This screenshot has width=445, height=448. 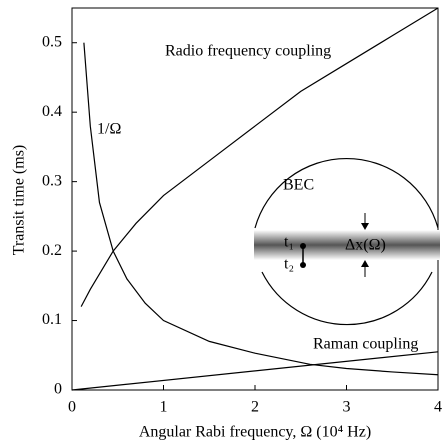 What do you see at coordinates (347, 407) in the screenshot?
I see `x-tick-label: 3` at bounding box center [347, 407].